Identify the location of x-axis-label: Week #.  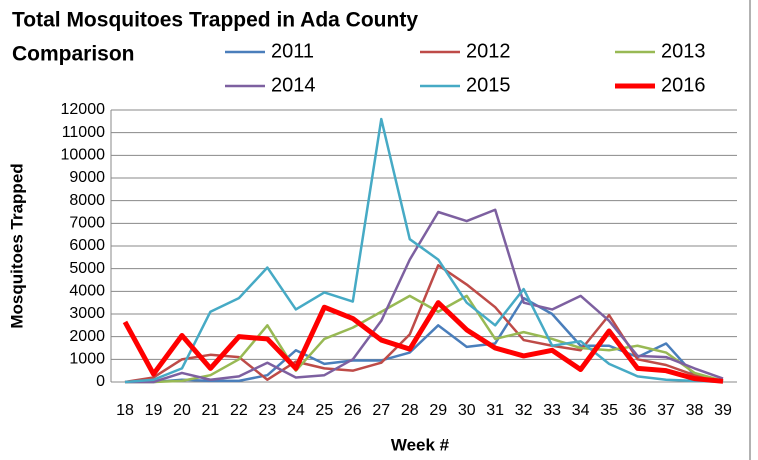
(420, 444).